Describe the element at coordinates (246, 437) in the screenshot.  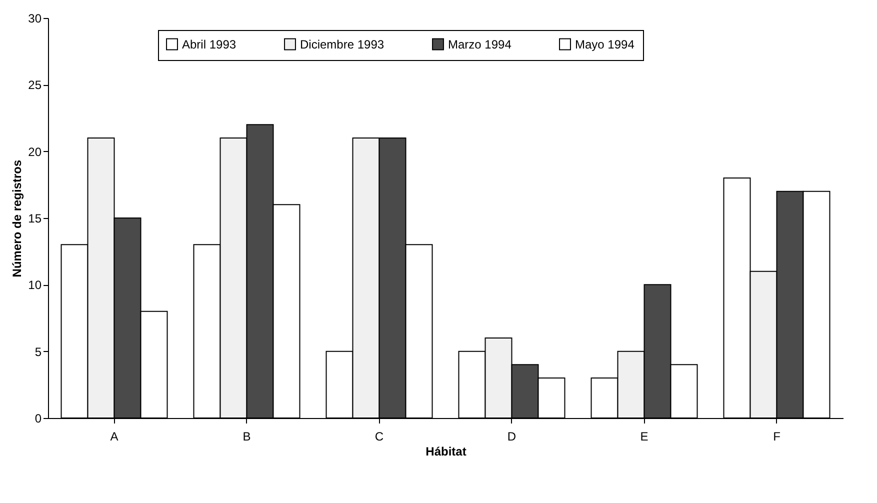
I see `x-tick-label: B` at that location.